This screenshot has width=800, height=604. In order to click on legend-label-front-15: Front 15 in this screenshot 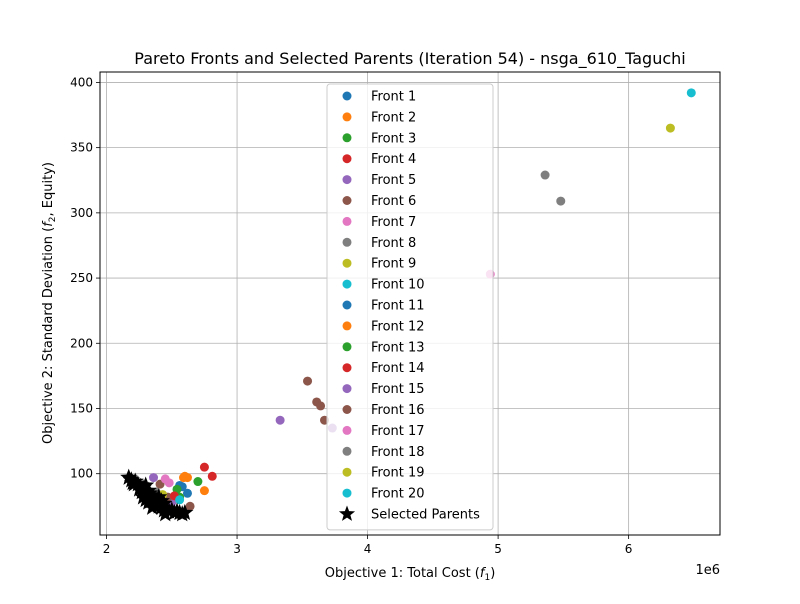, I will do `click(398, 389)`.